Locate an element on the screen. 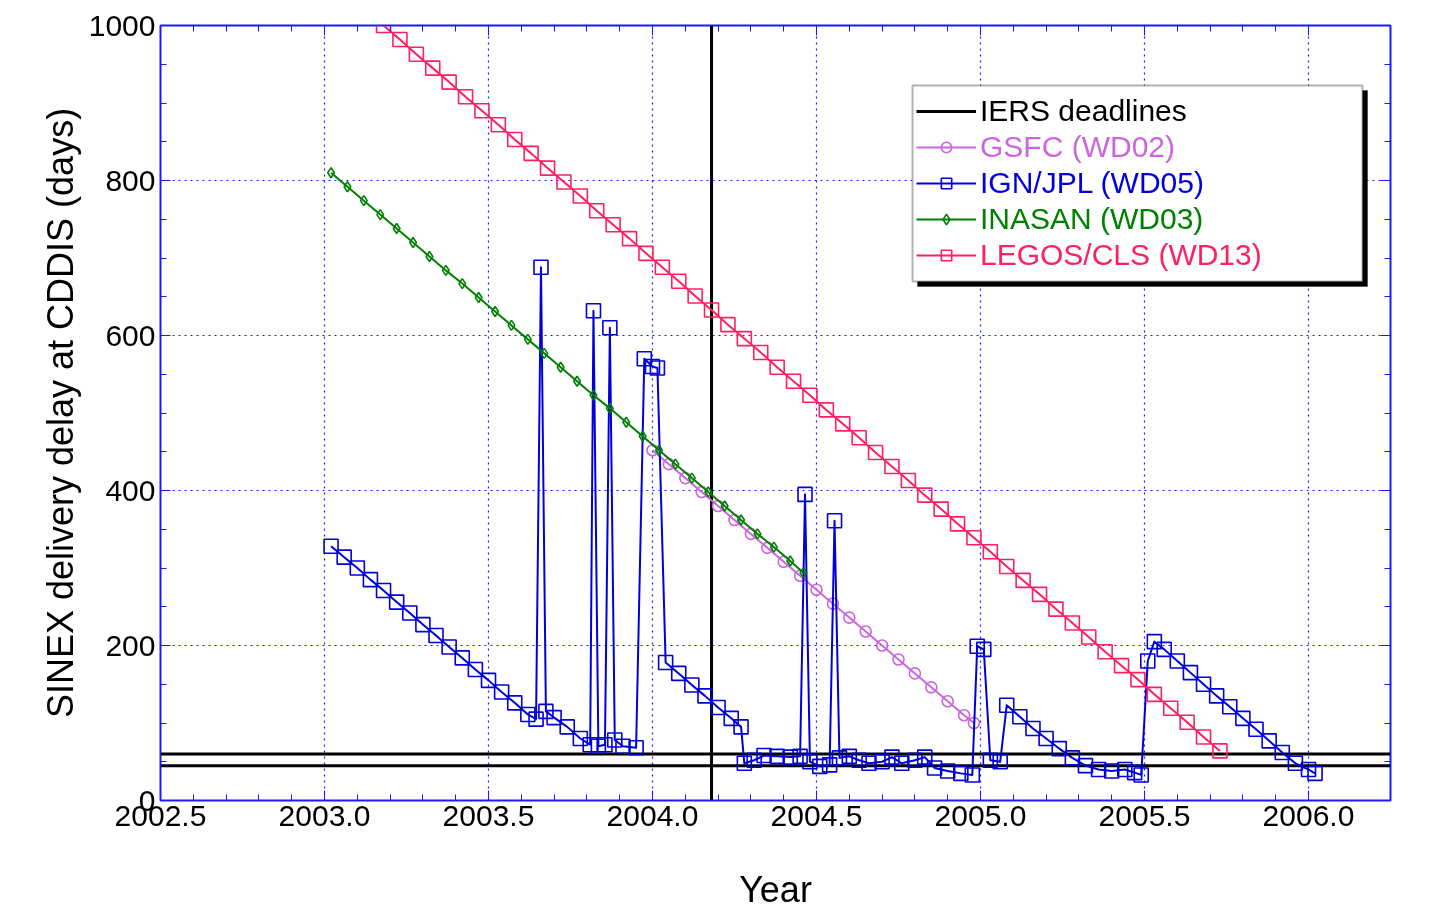  legend-label: GSFC (WD02) is located at coordinates (1077, 147).